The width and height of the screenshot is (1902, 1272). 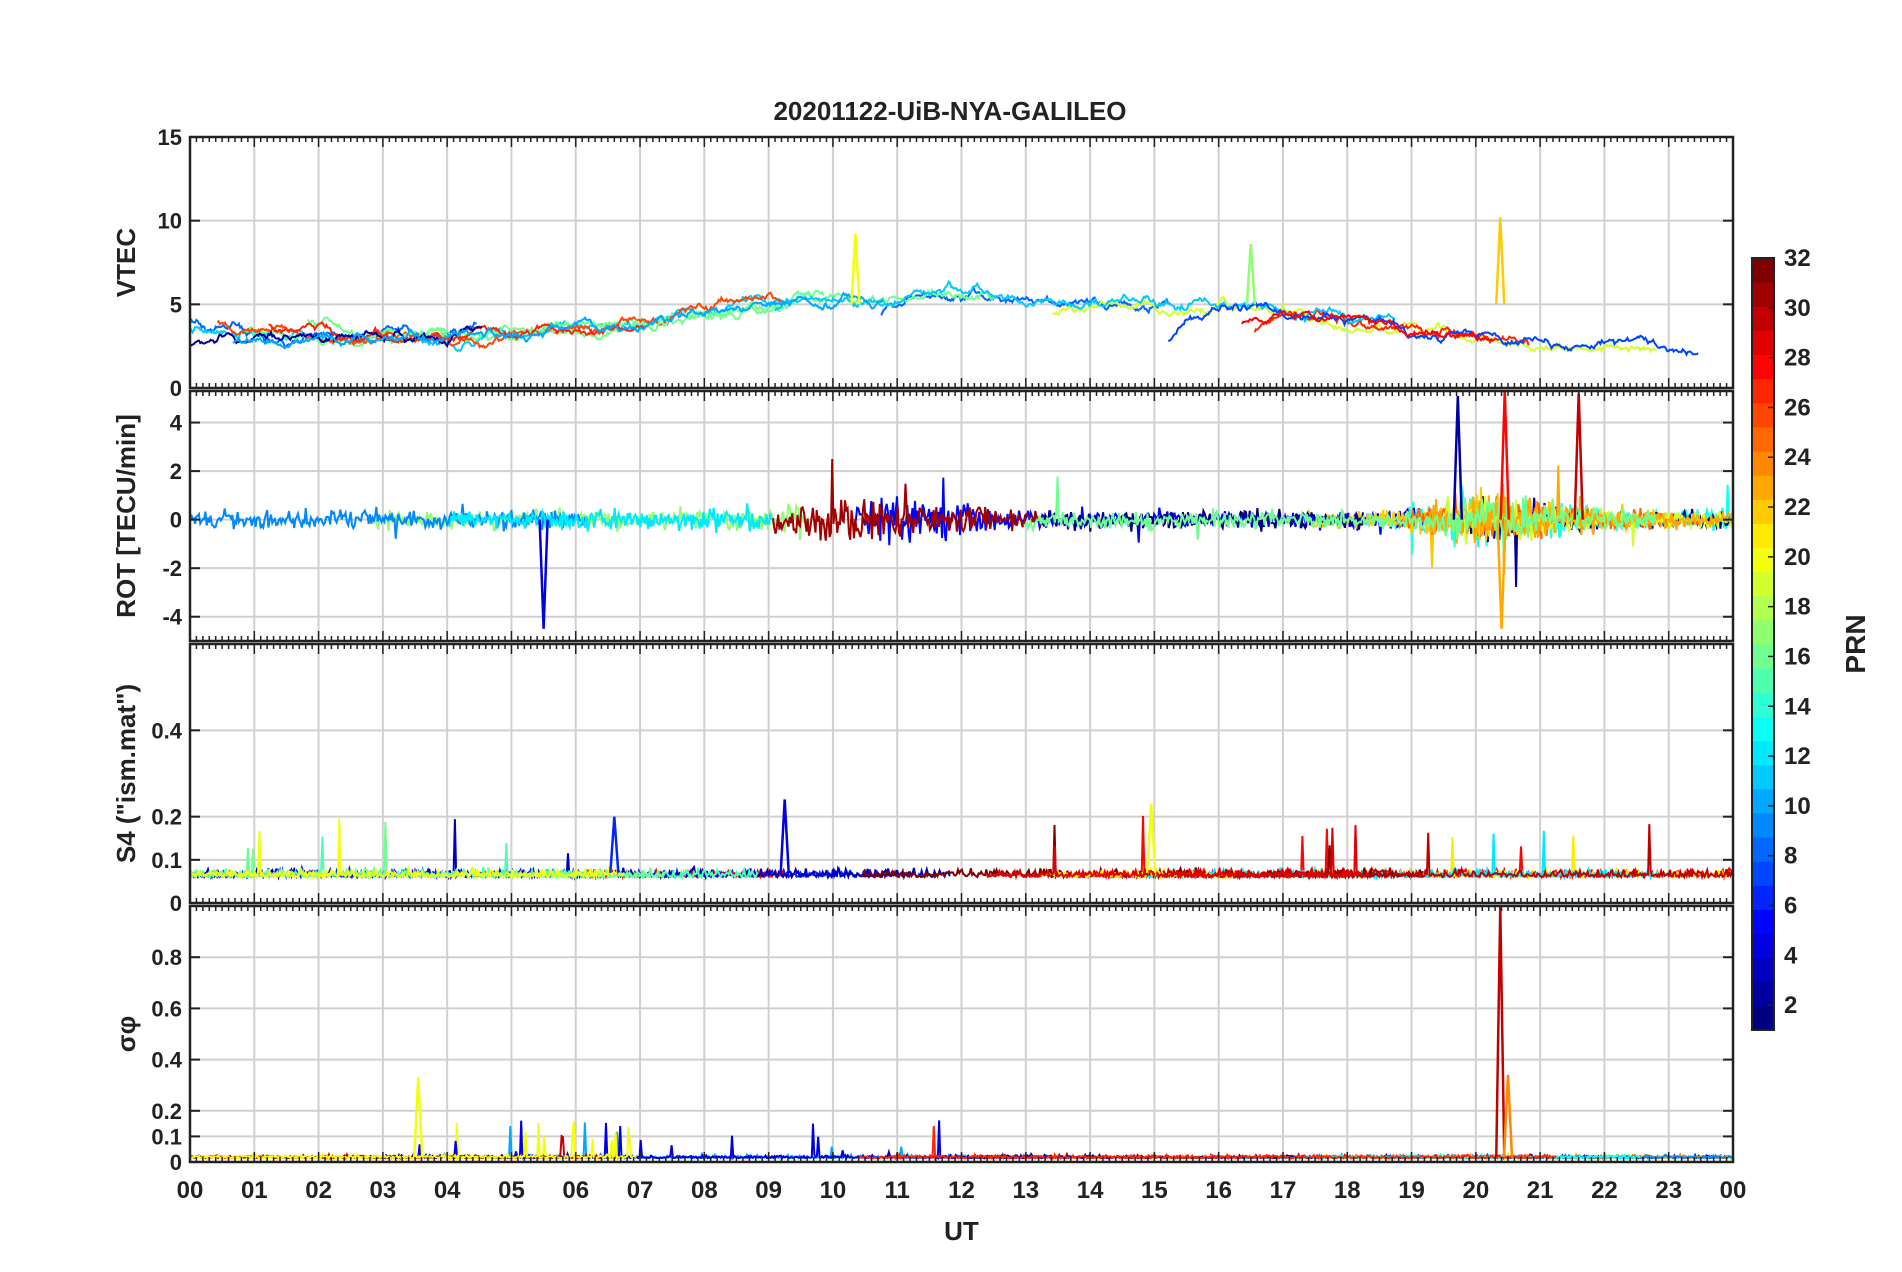 What do you see at coordinates (1797, 258) in the screenshot?
I see `colorbar-tick-label: 32` at bounding box center [1797, 258].